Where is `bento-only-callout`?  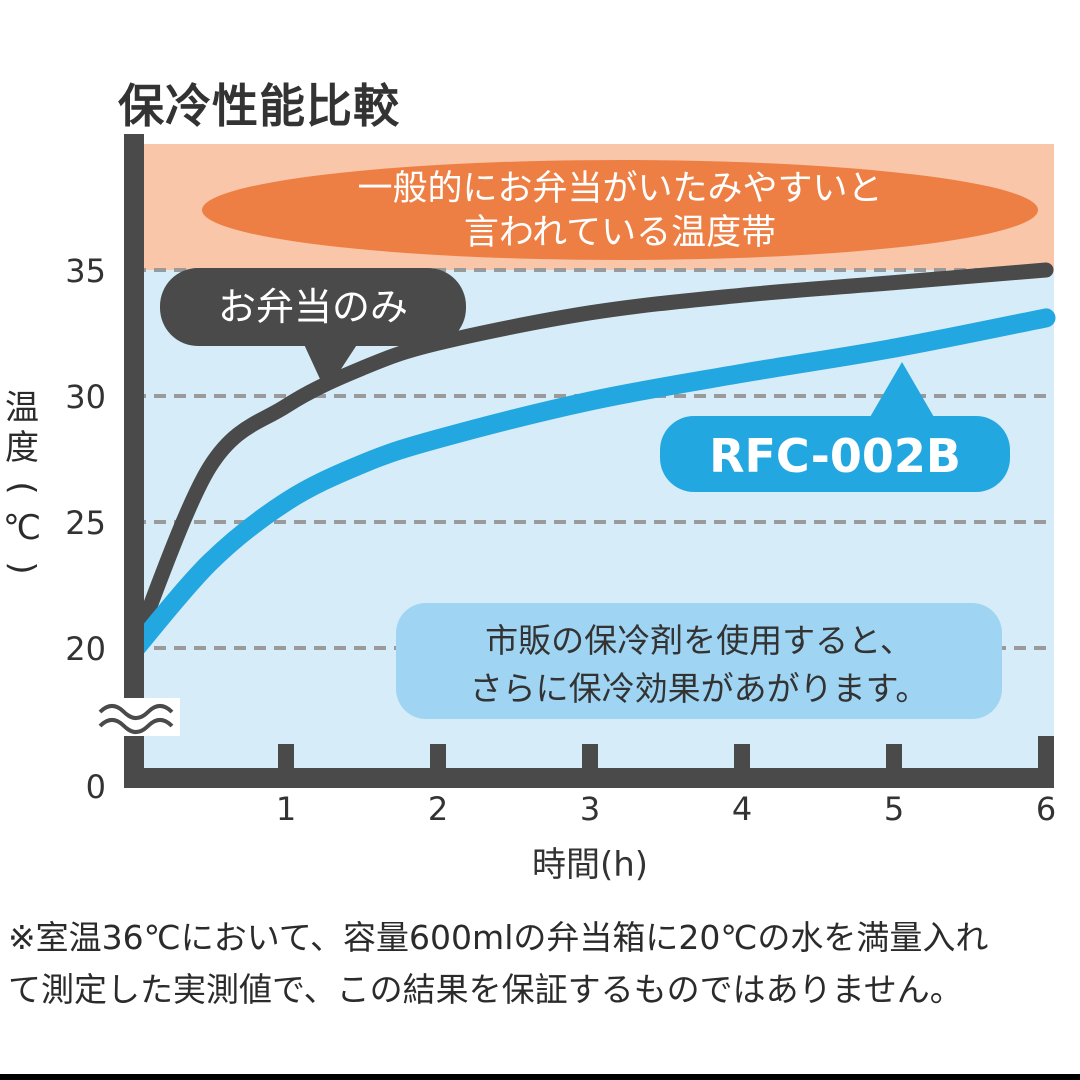 bento-only-callout is located at coordinates (313, 307).